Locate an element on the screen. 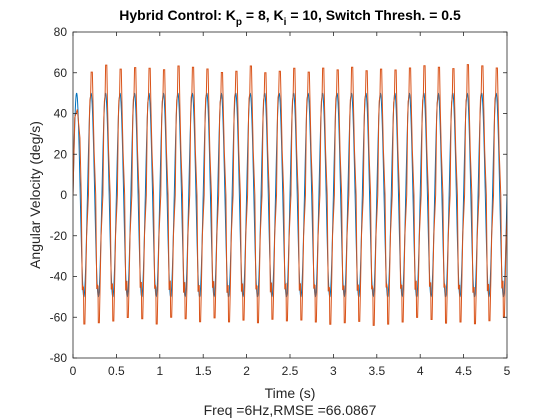 The width and height of the screenshot is (560, 420). y-tick-label: 40 is located at coordinates (61, 114).